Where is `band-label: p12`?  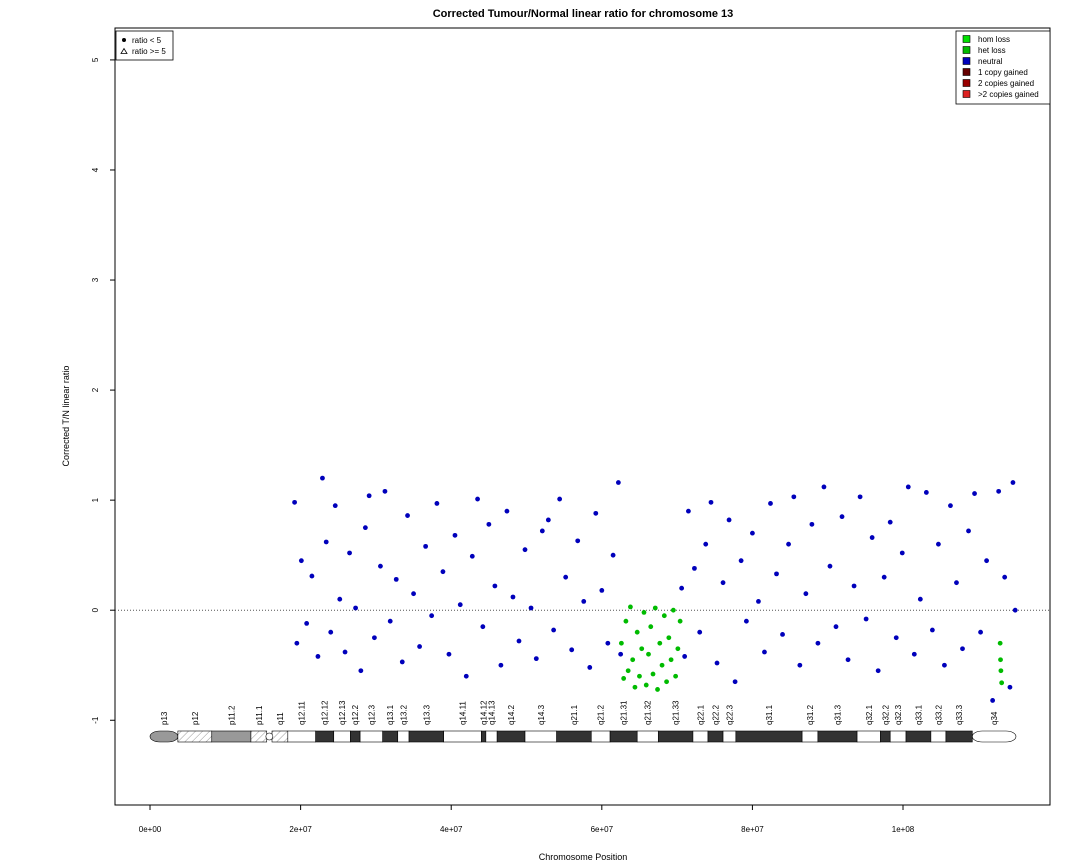 band-label: p12 is located at coordinates (195, 718).